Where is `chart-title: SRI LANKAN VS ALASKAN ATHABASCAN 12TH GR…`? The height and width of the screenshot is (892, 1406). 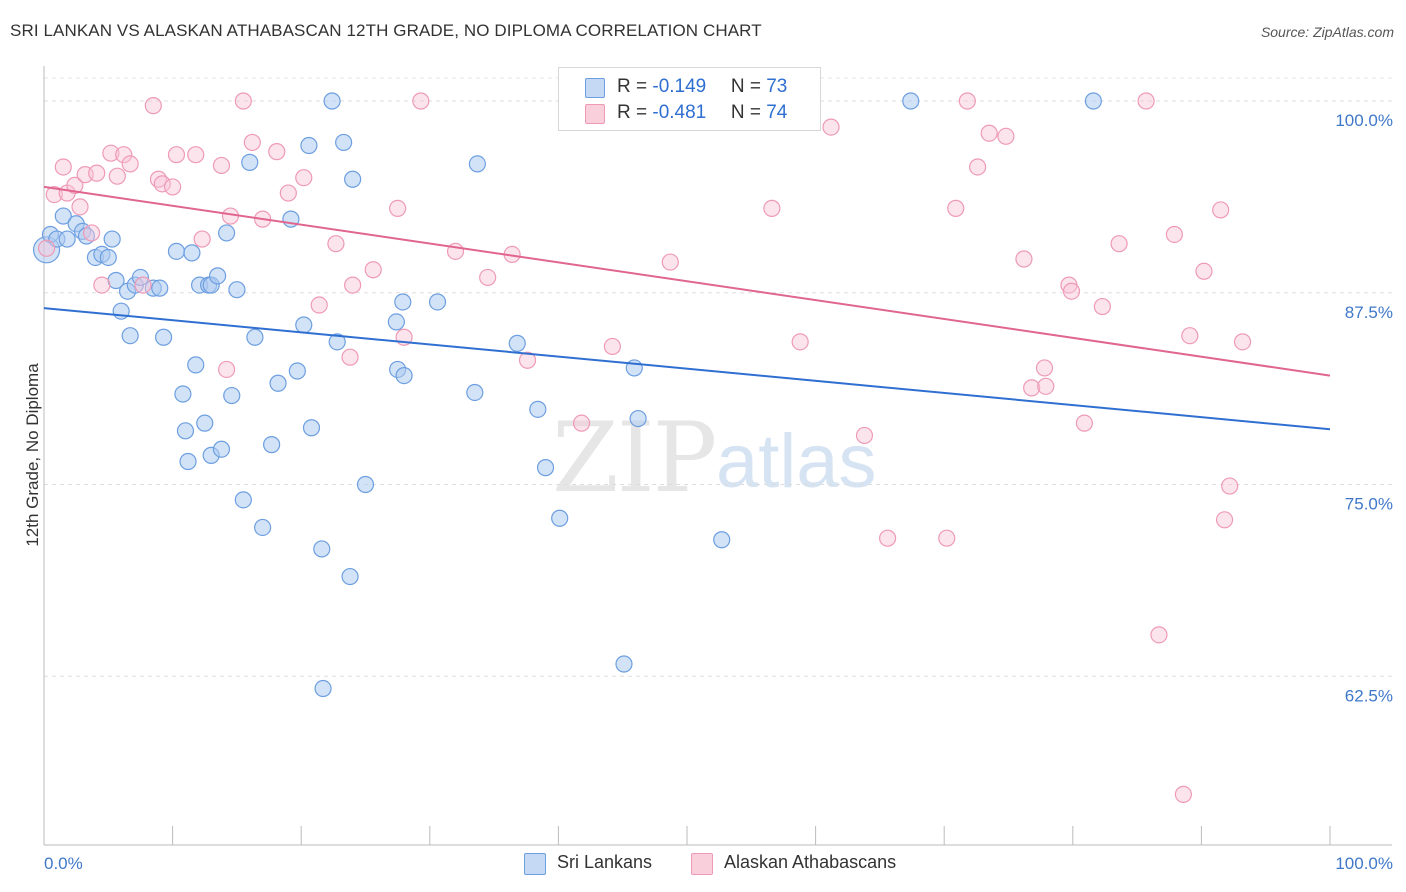
chart-title: SRI LANKAN VS ALASKAN ATHABASCAN 12TH GR… is located at coordinates (386, 30).